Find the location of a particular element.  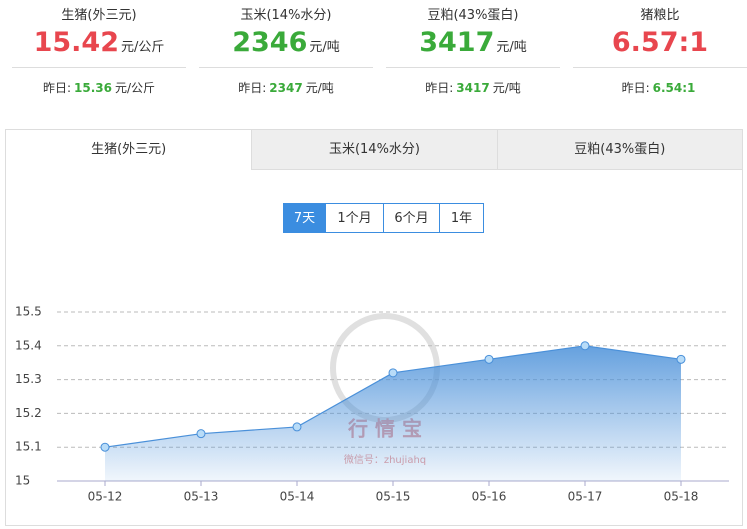

yesterday-value: 15.36 is located at coordinates (93, 88).